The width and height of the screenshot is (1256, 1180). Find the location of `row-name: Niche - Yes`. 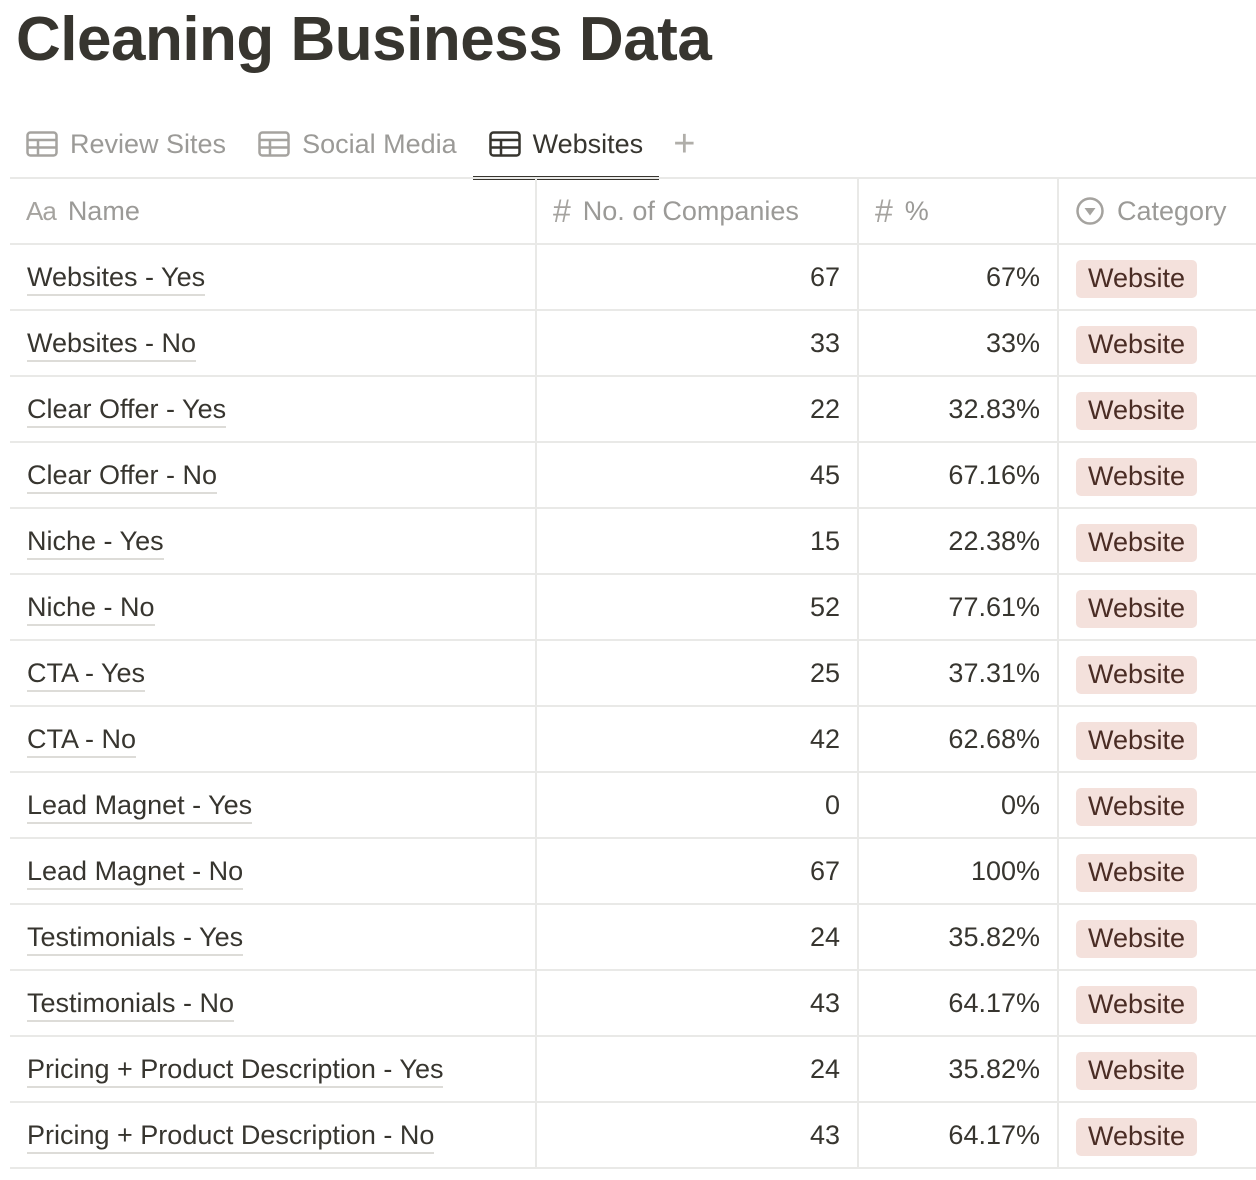

row-name: Niche - Yes is located at coordinates (95, 542).